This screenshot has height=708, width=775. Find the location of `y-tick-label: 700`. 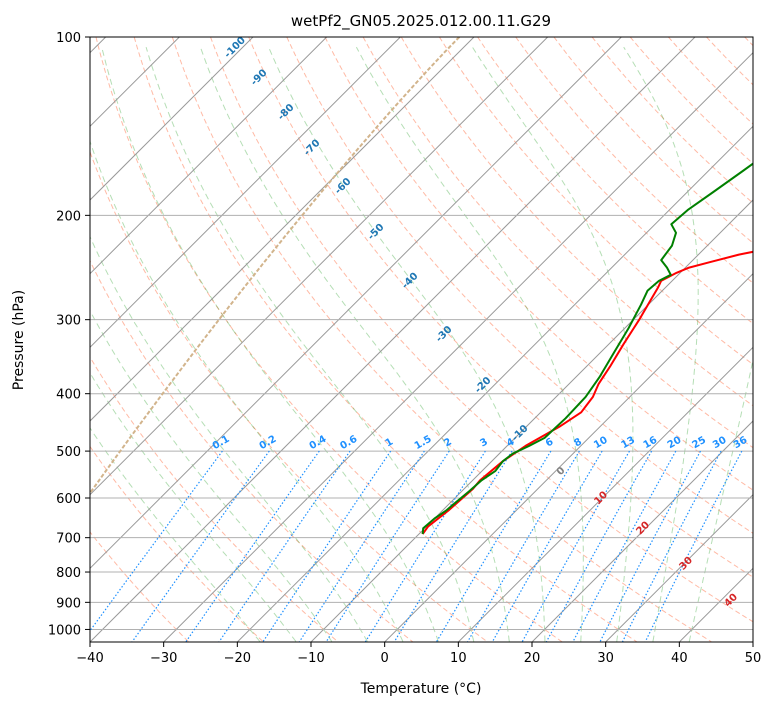

y-tick-label: 700 is located at coordinates (68, 539).